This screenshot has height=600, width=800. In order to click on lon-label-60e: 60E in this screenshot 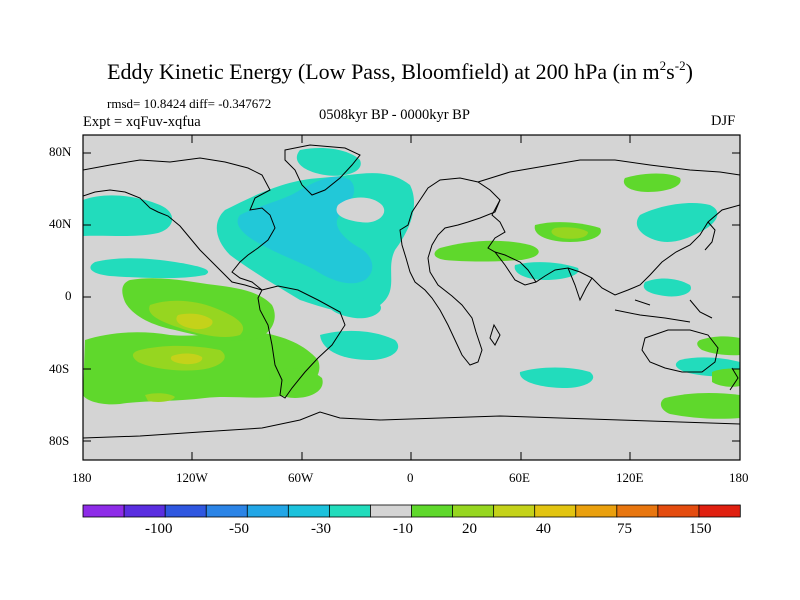, I will do `click(519, 477)`.